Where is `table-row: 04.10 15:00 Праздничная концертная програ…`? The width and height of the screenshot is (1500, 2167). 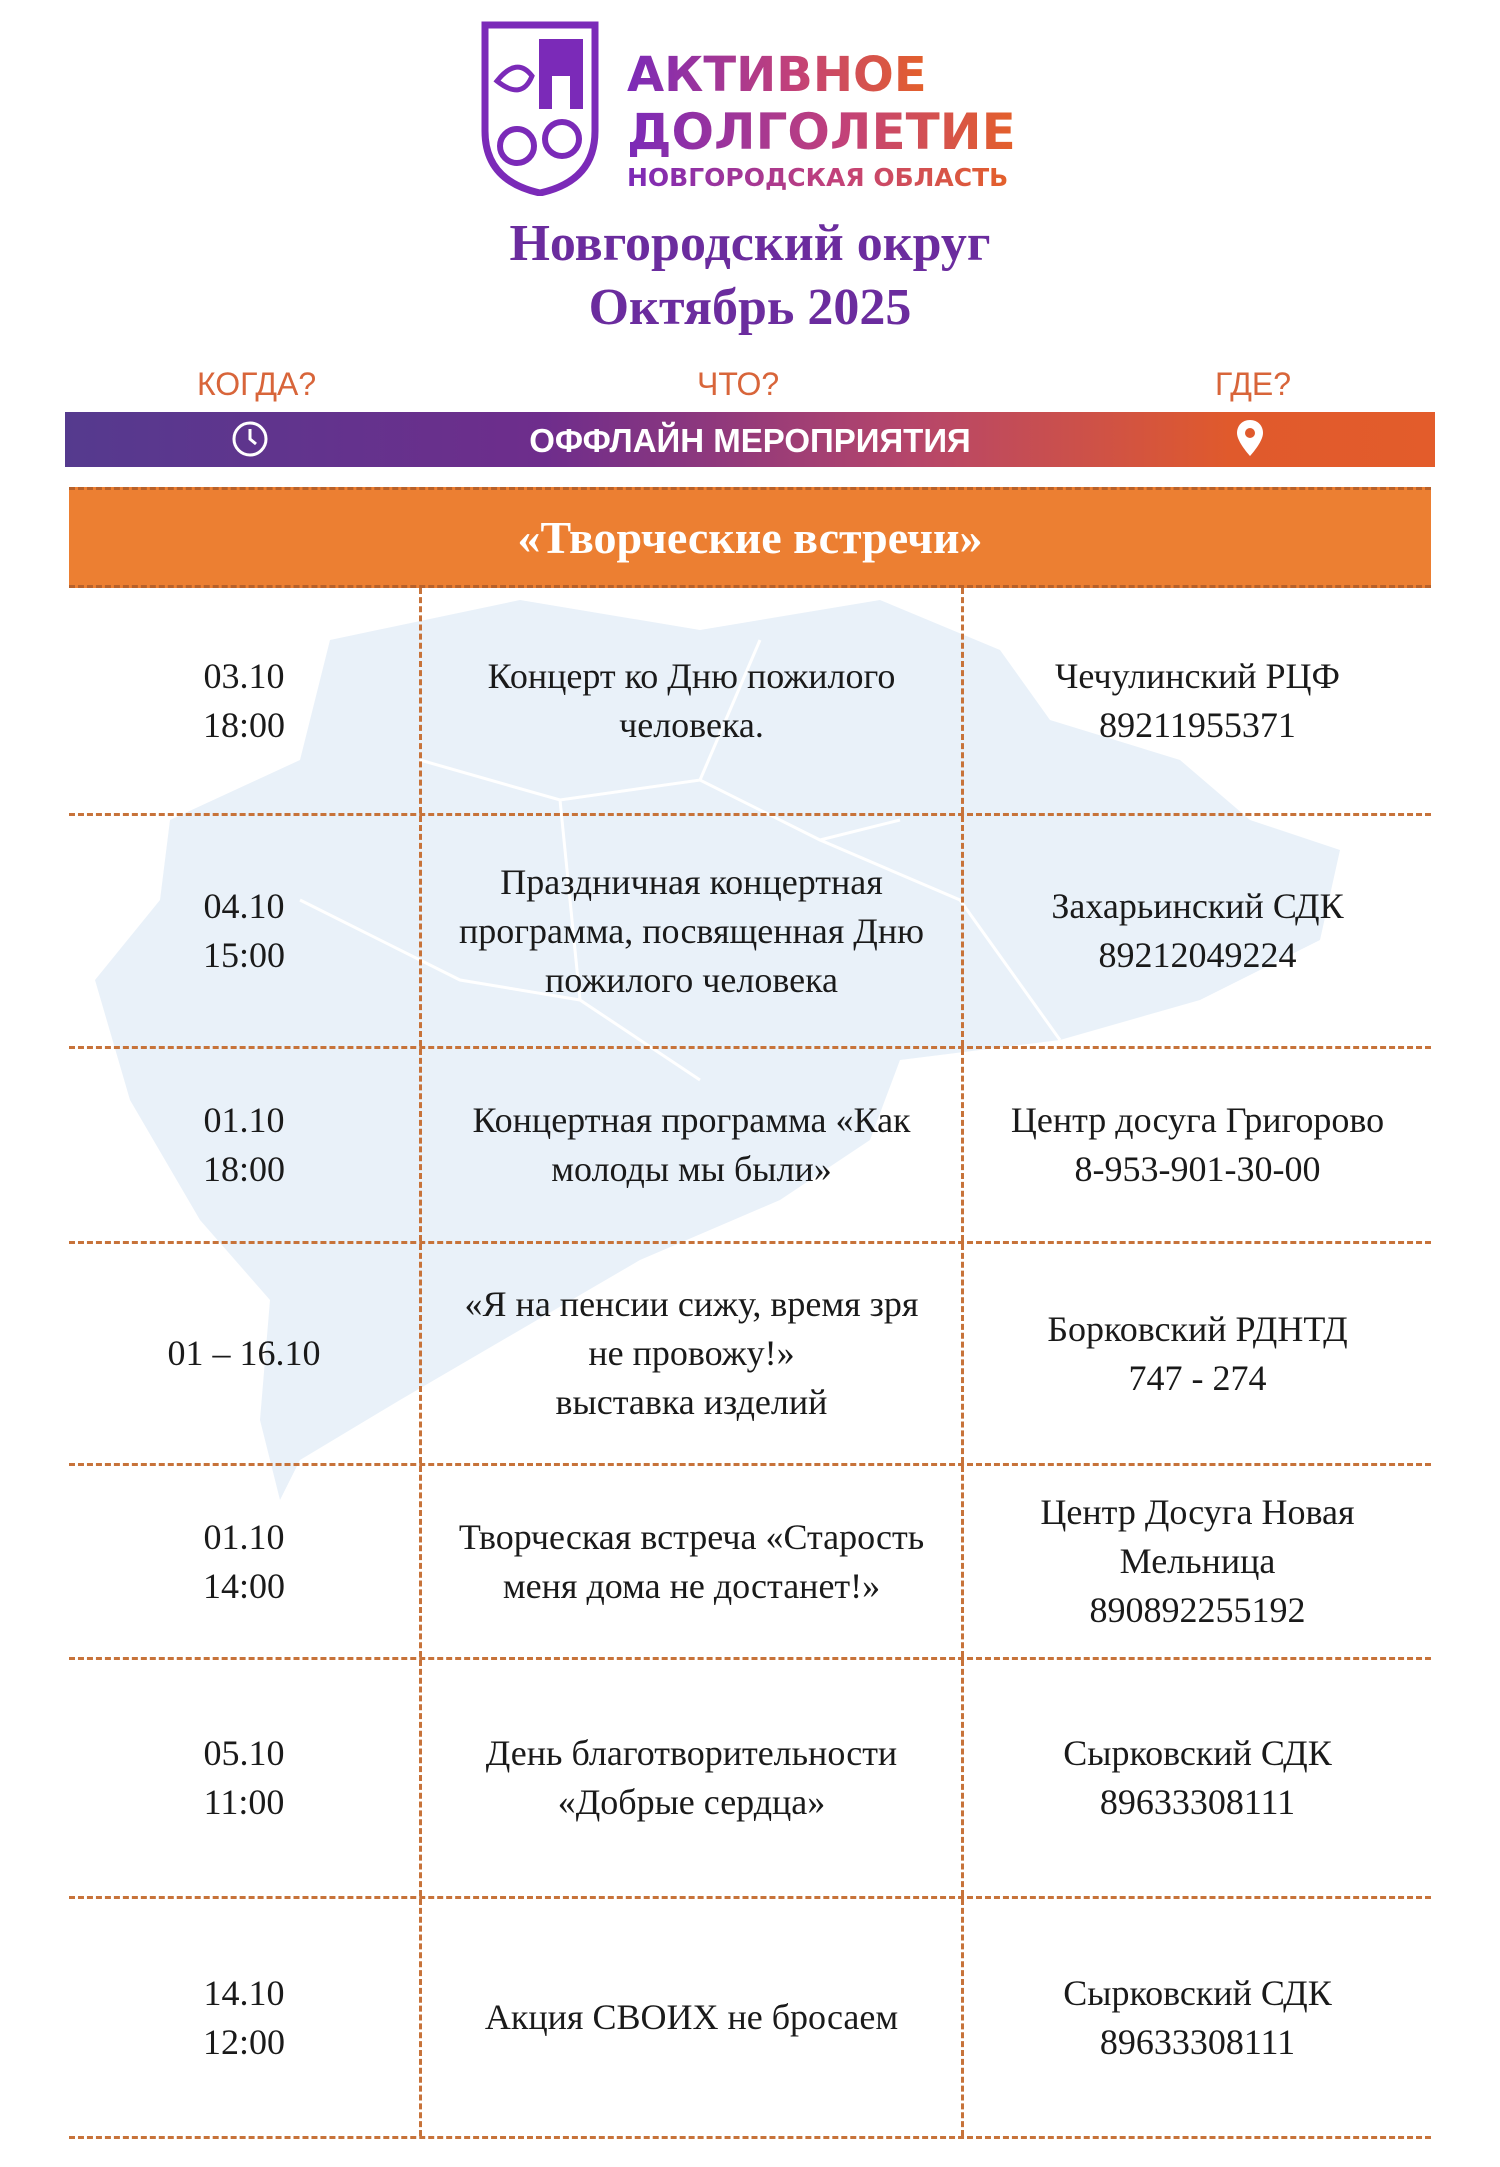
table-row: 04.10 15:00 Праздничная концертная програ… is located at coordinates (750, 932).